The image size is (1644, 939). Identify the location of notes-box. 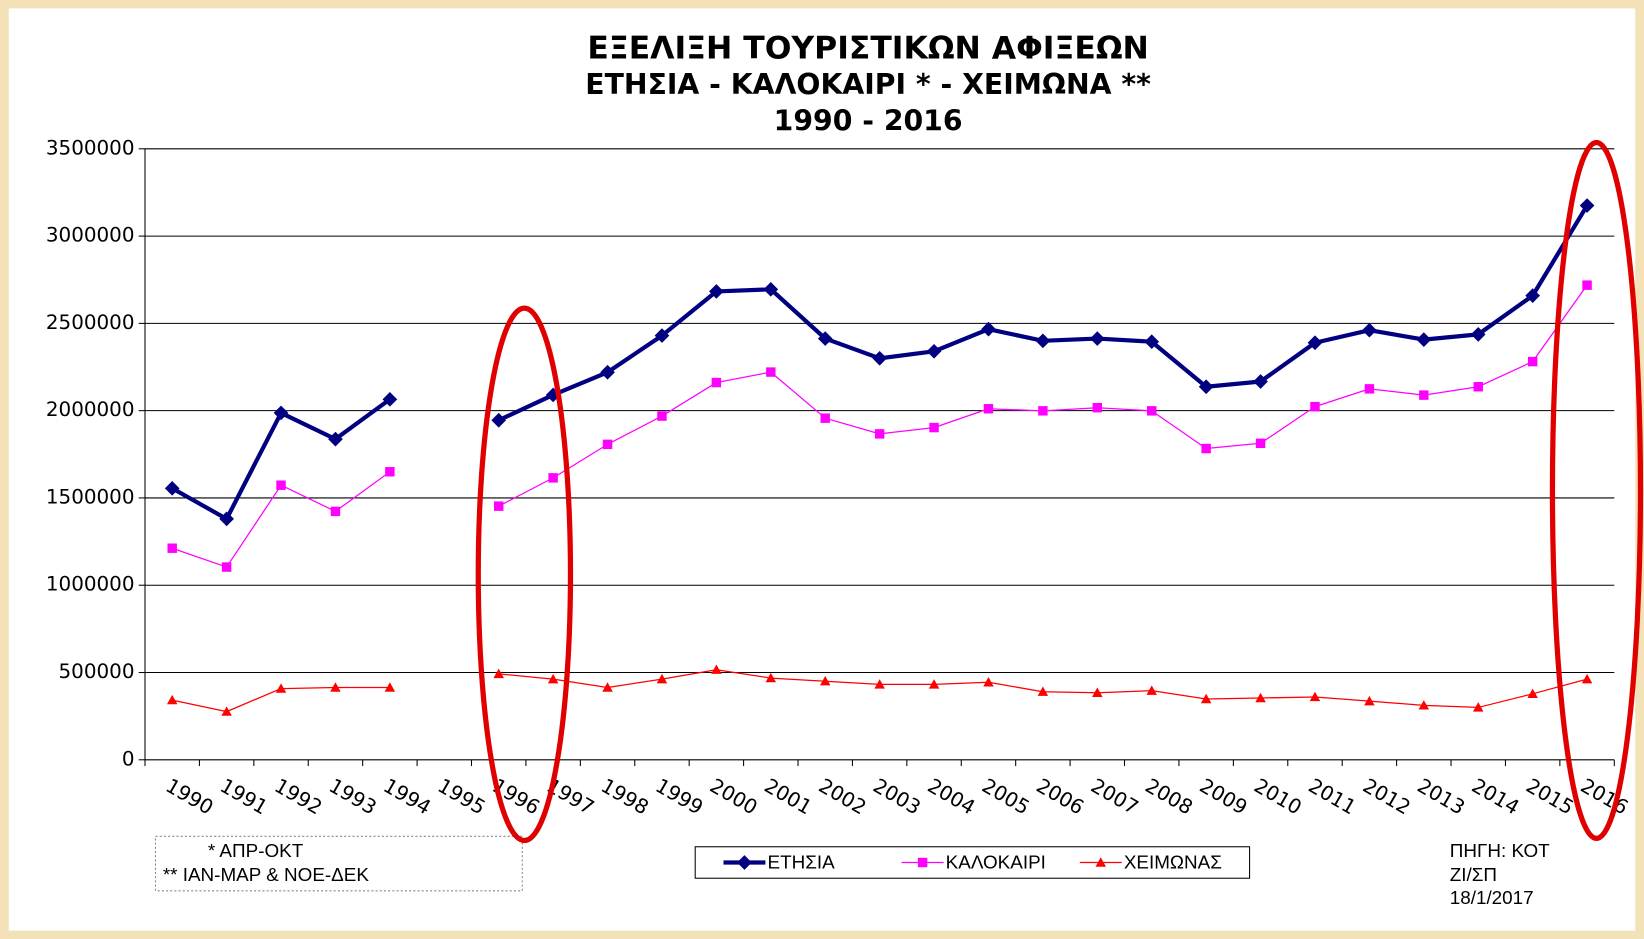
(338, 863).